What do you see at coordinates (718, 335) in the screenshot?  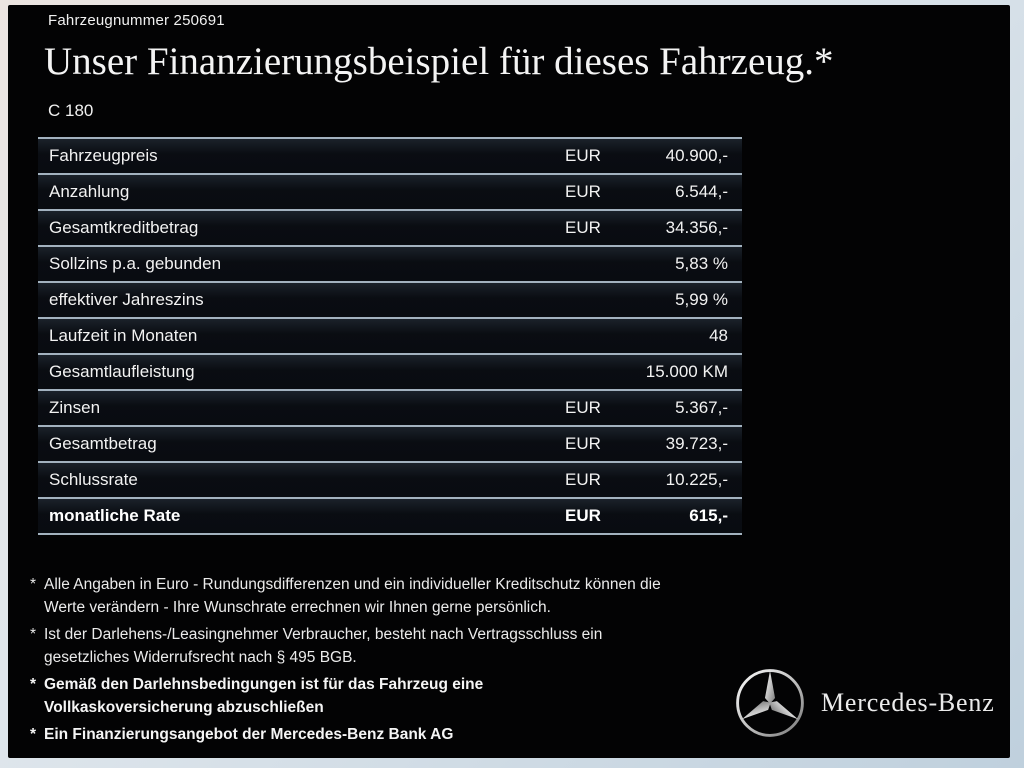 I see `row-value: 48` at bounding box center [718, 335].